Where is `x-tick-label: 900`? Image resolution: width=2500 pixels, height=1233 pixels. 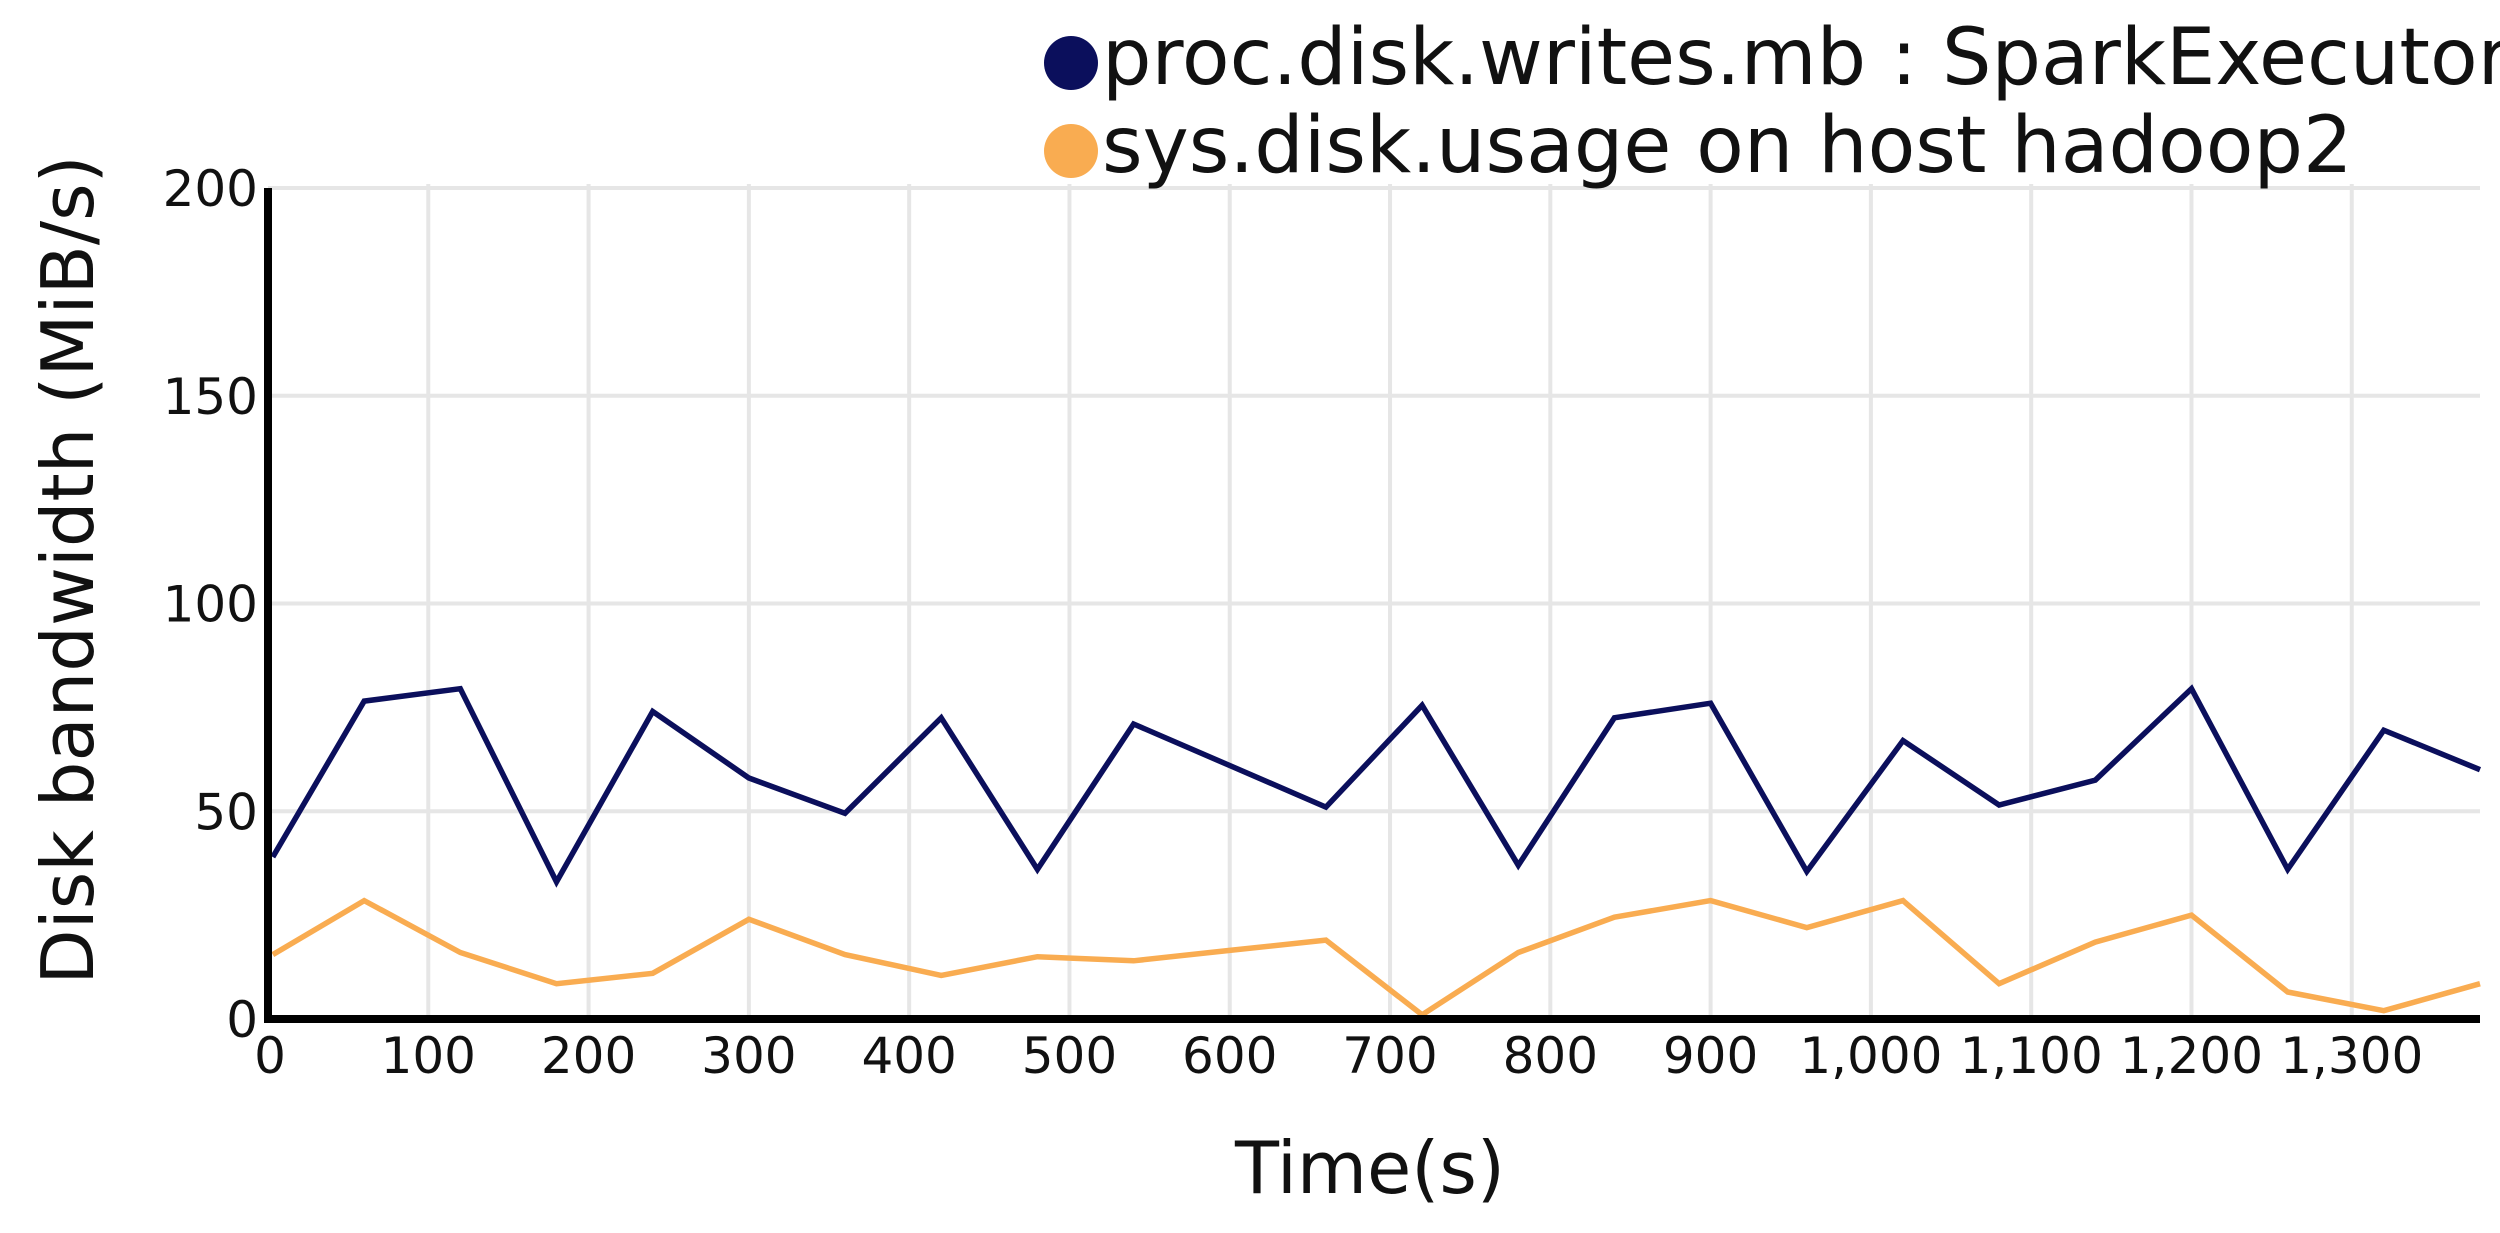
x-tick-label: 900 is located at coordinates (1710, 1056).